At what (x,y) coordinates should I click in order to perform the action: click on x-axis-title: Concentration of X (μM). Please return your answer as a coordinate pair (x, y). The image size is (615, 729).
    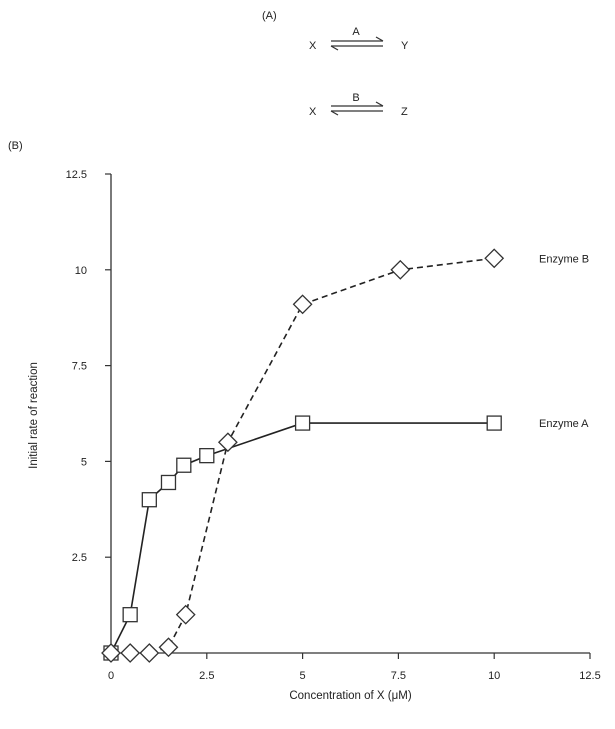
    Looking at the image, I should click on (350, 696).